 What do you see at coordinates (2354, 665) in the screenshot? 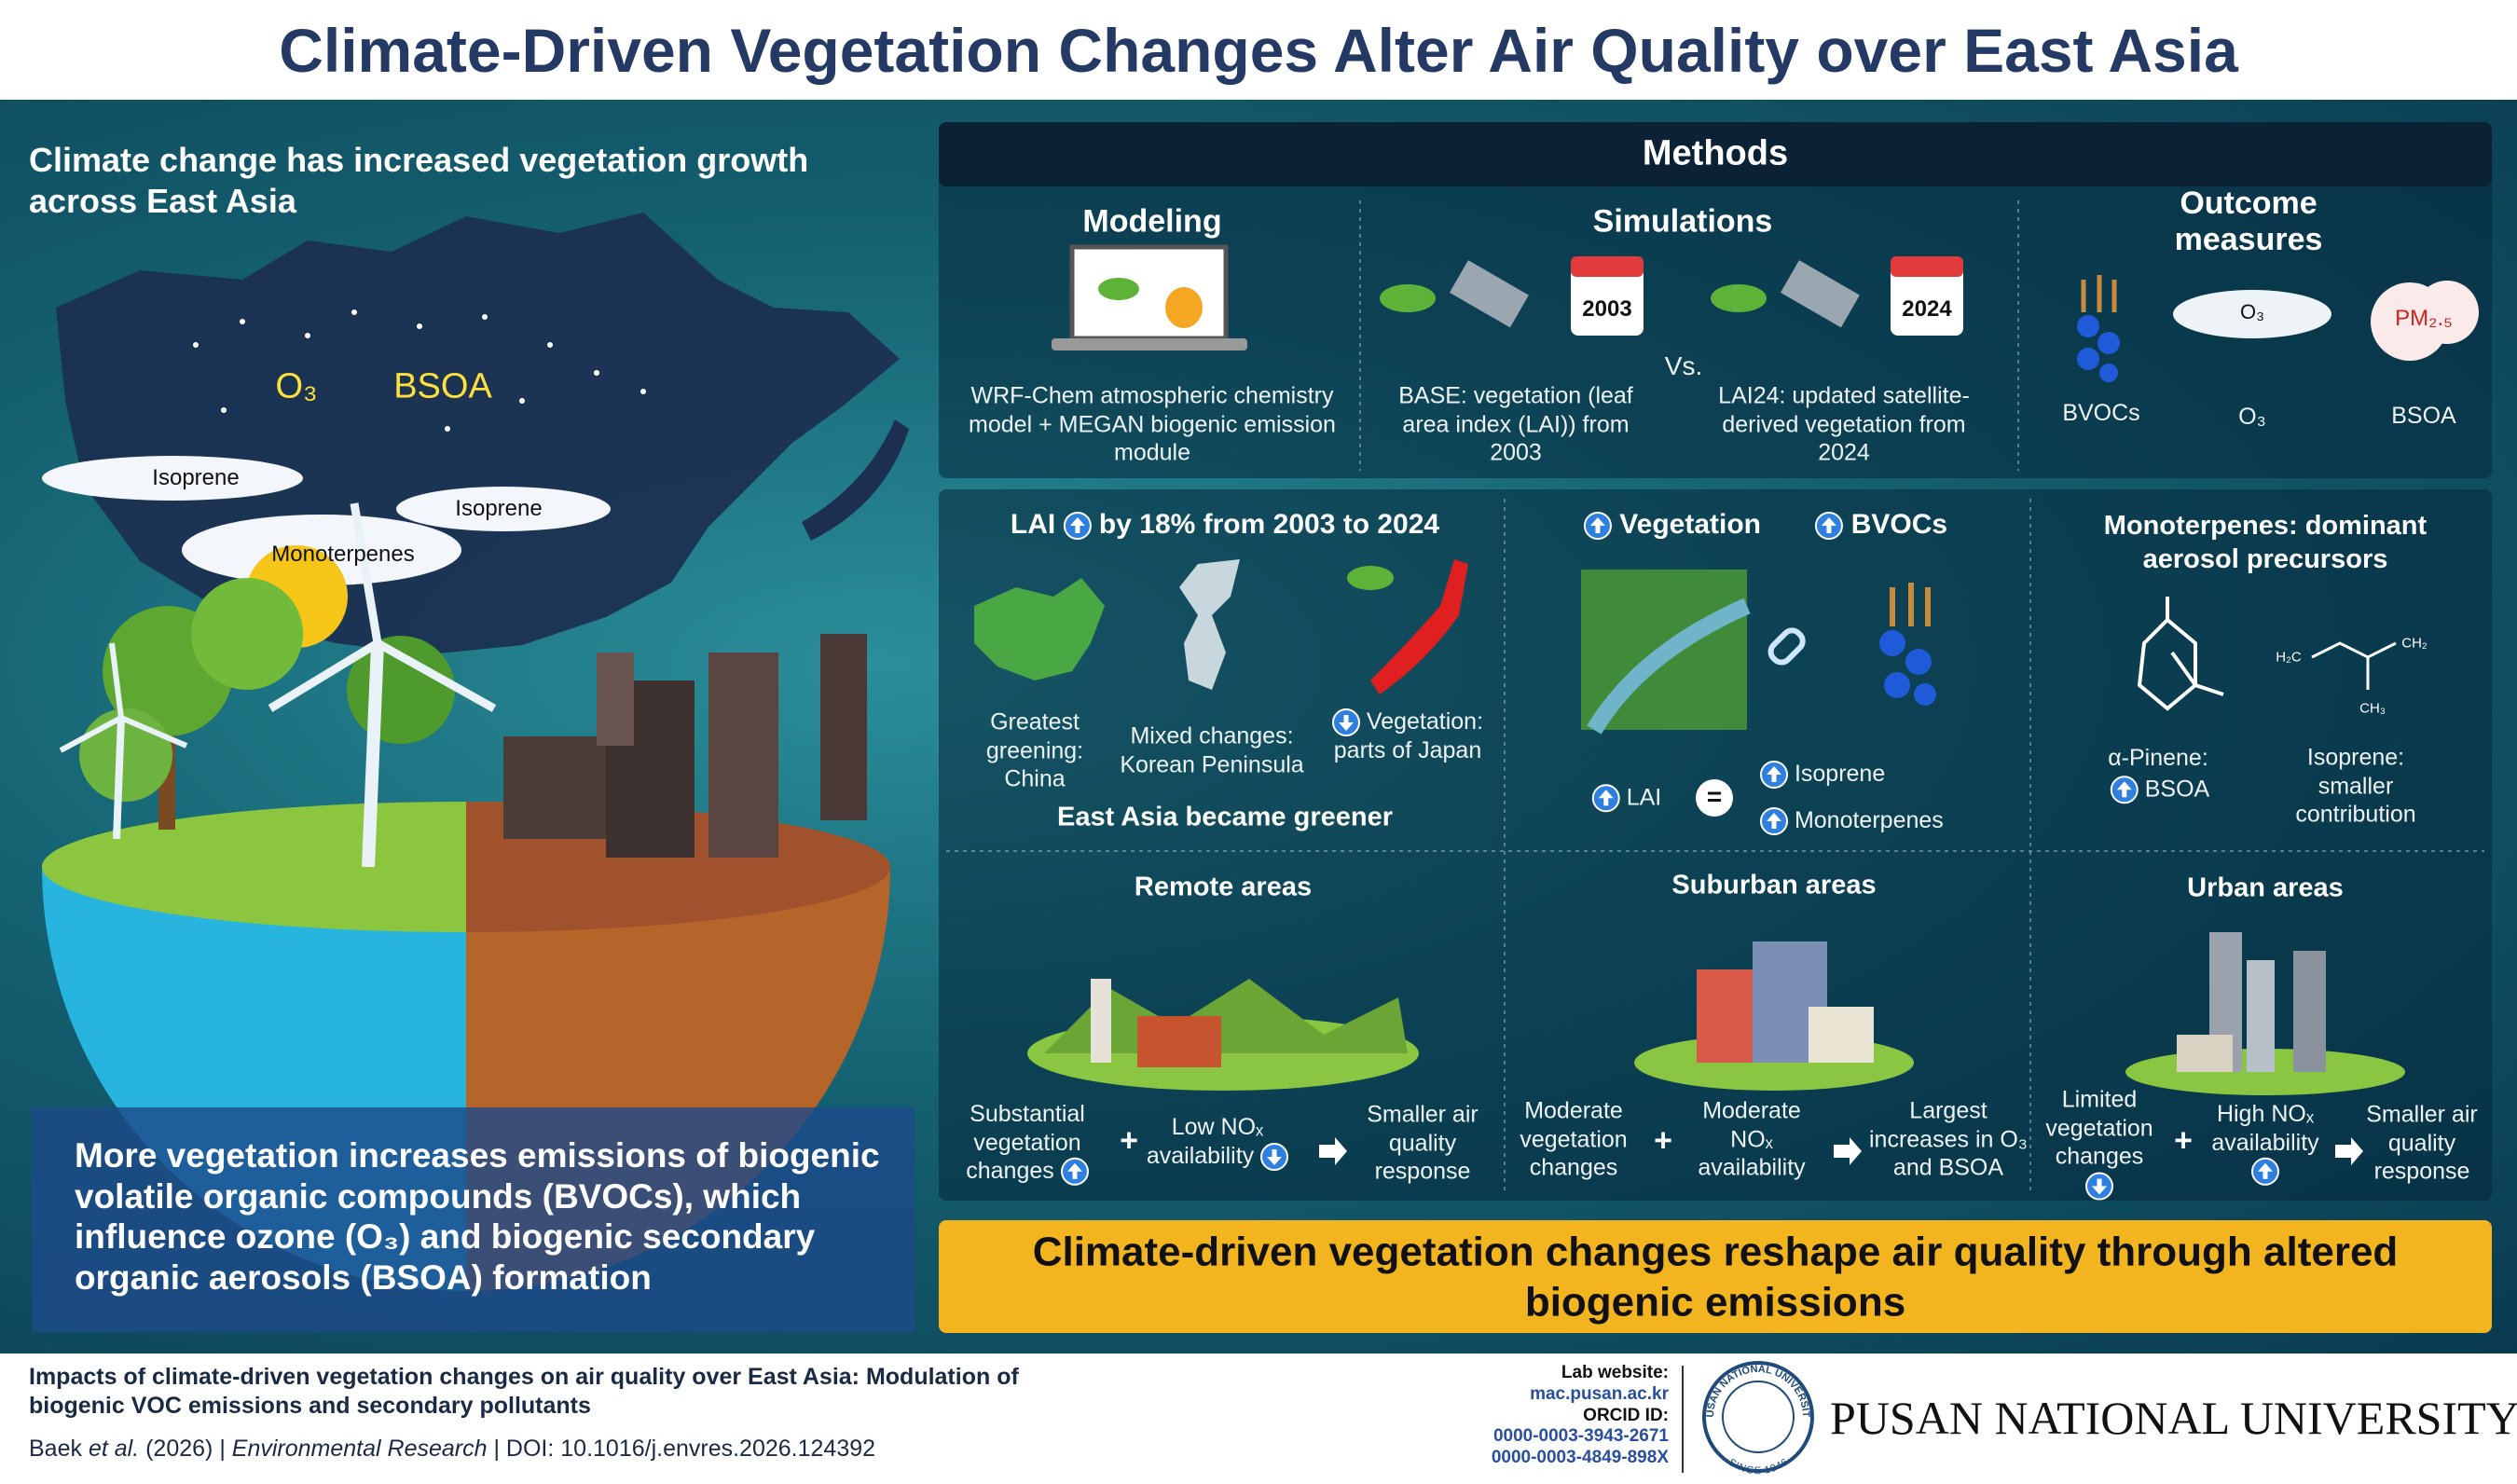
I see `isoprene-structure` at bounding box center [2354, 665].